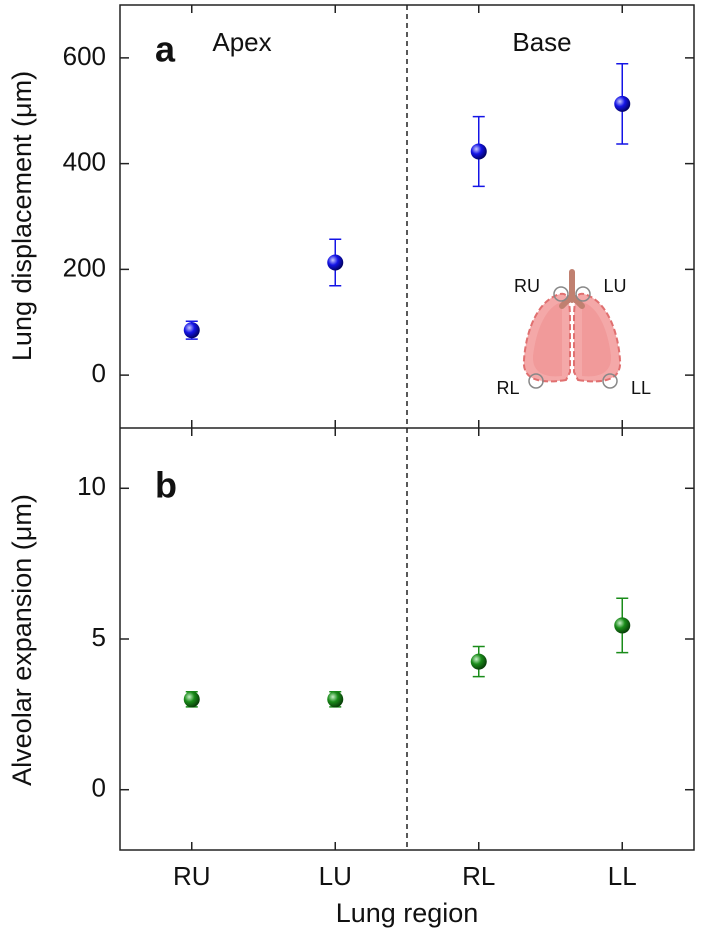 This screenshot has height=945, width=705. What do you see at coordinates (407, 913) in the screenshot?
I see `x-axis-label: Lung region` at bounding box center [407, 913].